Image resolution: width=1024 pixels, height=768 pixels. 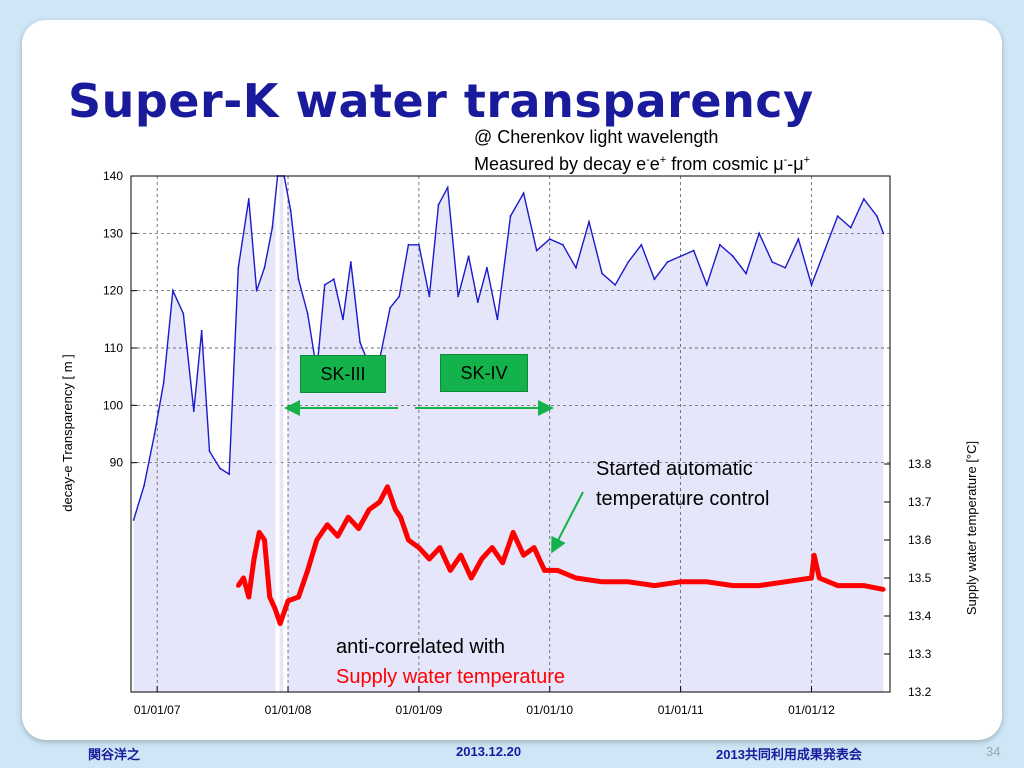 What do you see at coordinates (157, 710) in the screenshot?
I see `x-tick-label: 01/01/07` at bounding box center [157, 710].